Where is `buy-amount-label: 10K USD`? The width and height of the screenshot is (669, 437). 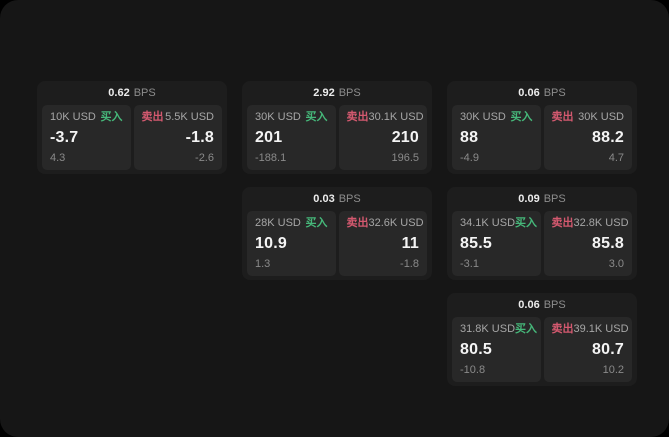
buy-amount-label: 10K USD is located at coordinates (73, 117).